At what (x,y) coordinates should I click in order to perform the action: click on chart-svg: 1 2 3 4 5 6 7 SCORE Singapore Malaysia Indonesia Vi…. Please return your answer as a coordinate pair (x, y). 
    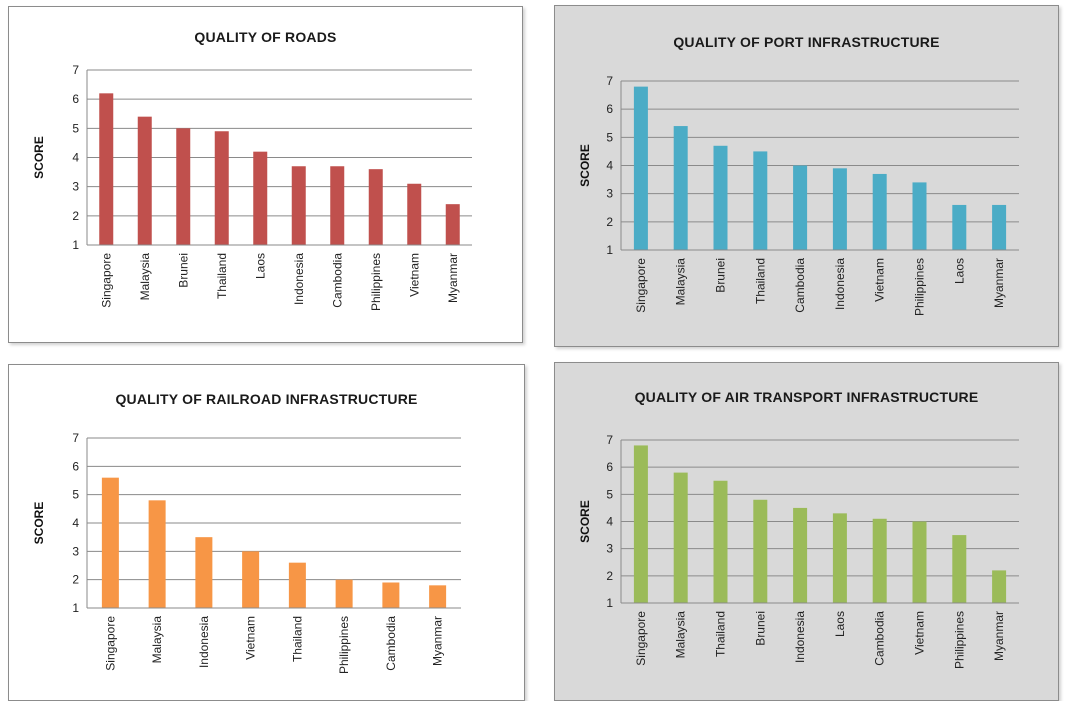
    Looking at the image, I should click on (246, 552).